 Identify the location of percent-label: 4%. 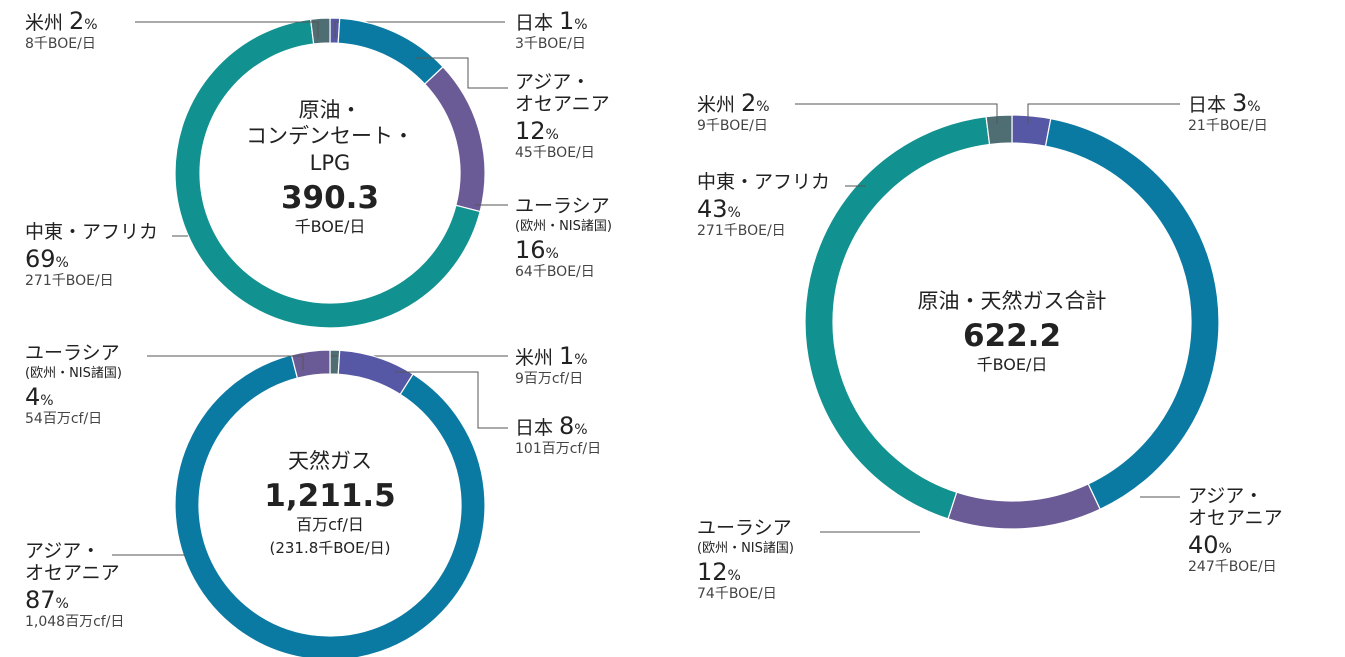
(73, 397).